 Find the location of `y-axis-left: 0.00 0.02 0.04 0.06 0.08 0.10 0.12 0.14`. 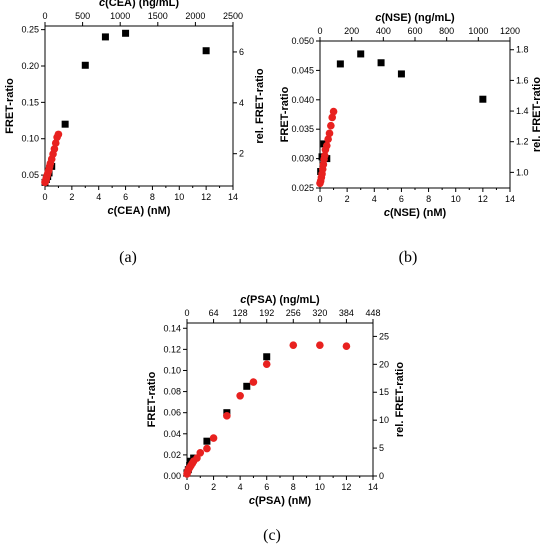

y-axis-left: 0.00 0.02 0.04 0.06 0.08 0.10 0.12 0.14 is located at coordinates (175, 402).